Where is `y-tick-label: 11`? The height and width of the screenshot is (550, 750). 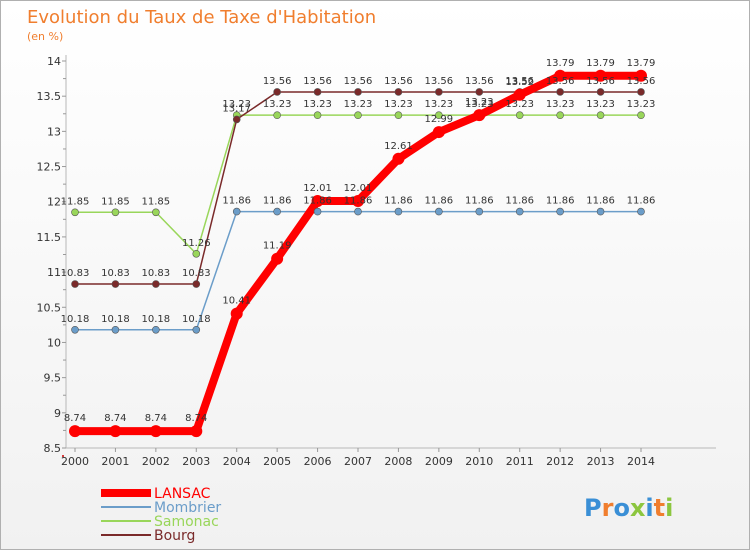 y-tick-label: 11 is located at coordinates (54, 272).